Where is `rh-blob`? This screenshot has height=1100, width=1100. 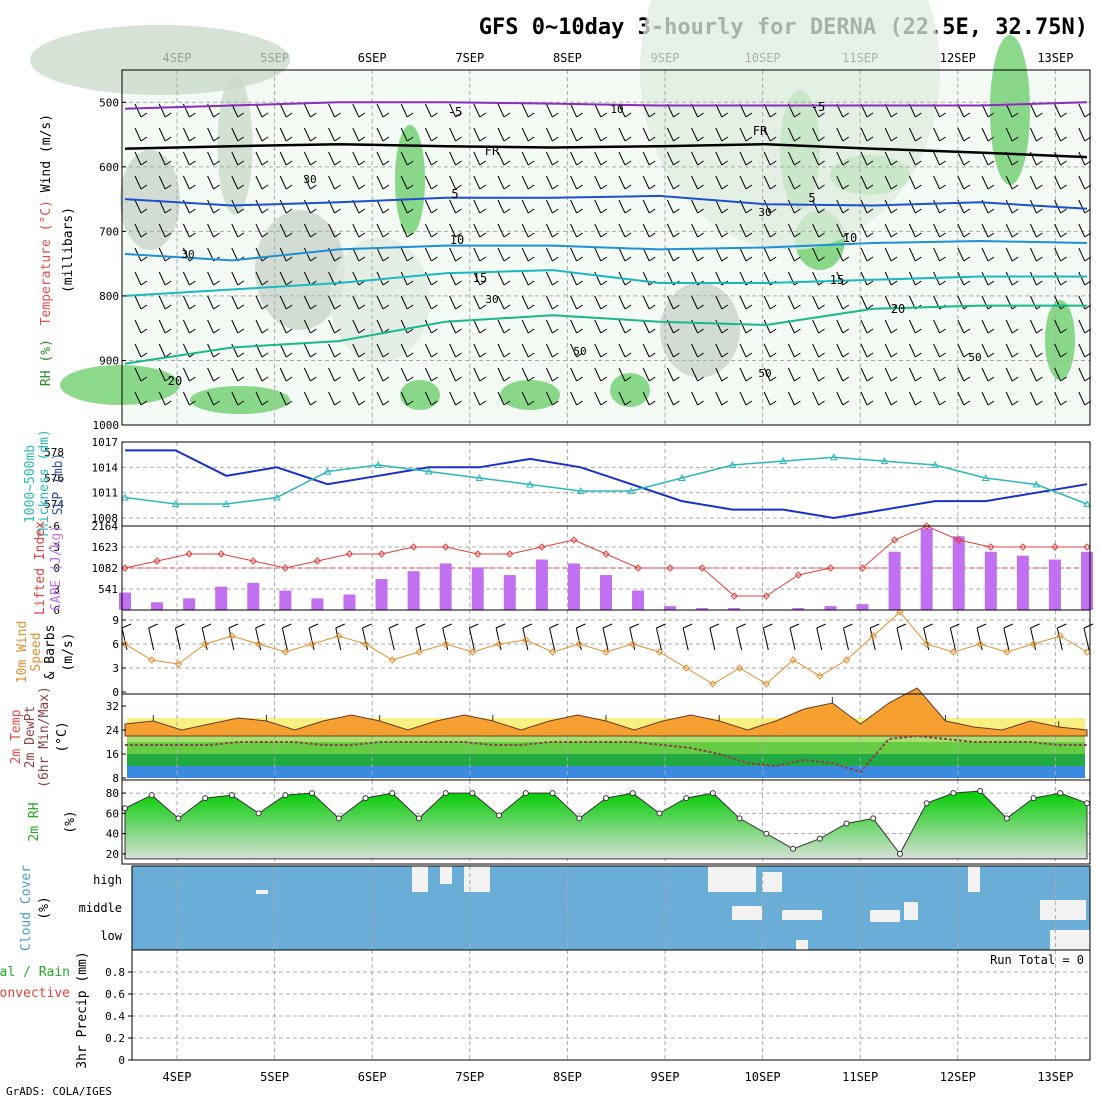 rh-blob is located at coordinates (410, 180).